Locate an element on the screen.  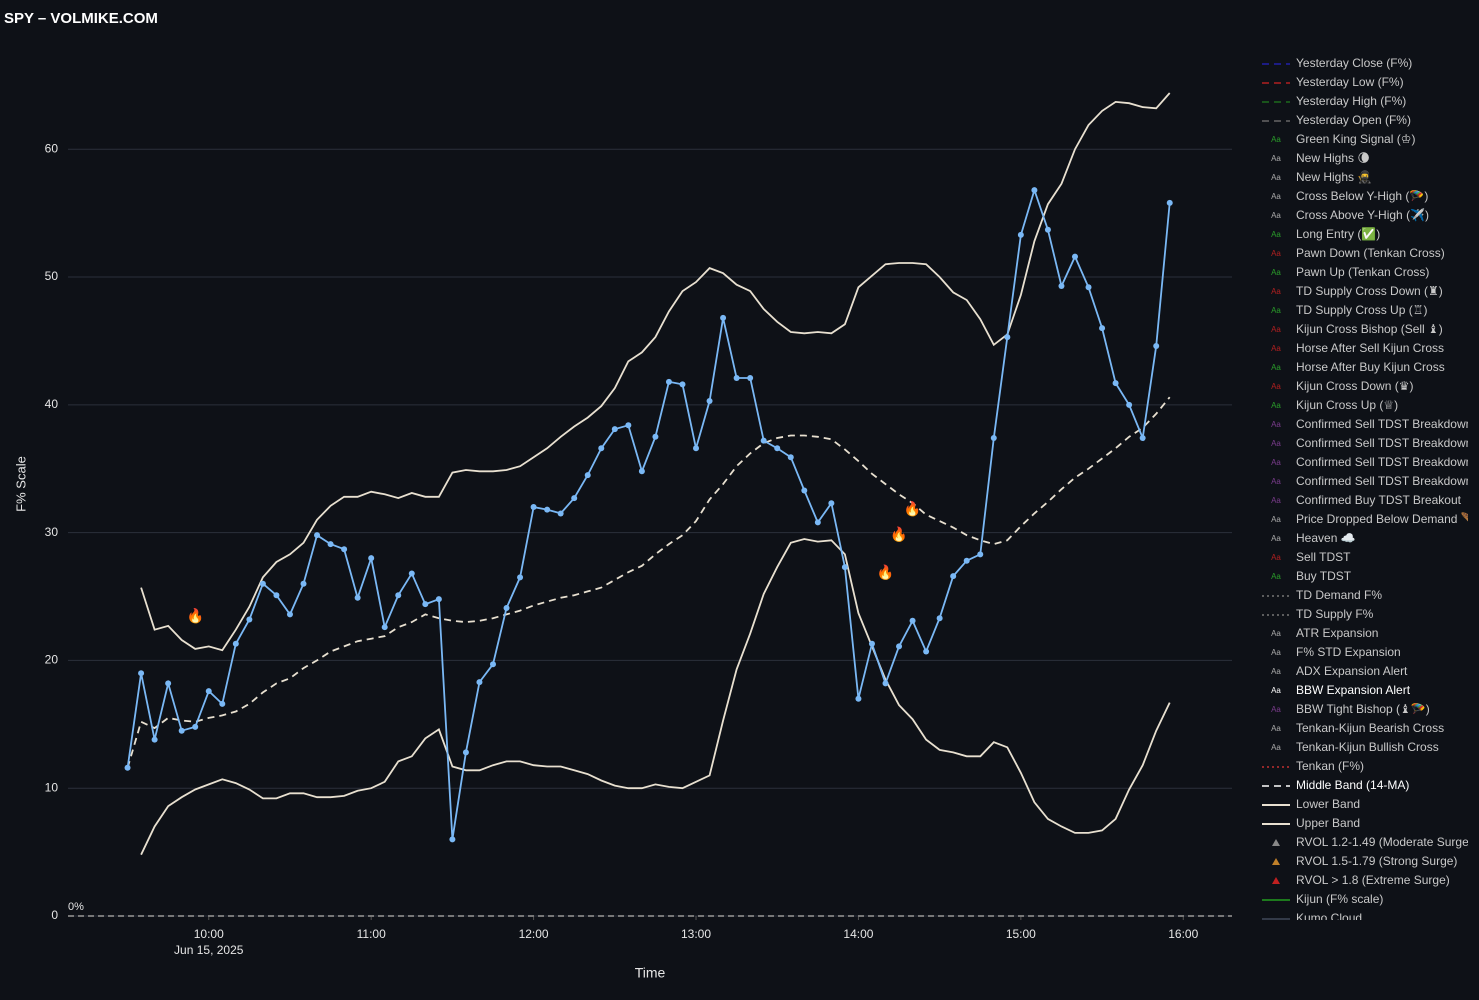
x-tick-label: 12:00 is located at coordinates (534, 934).